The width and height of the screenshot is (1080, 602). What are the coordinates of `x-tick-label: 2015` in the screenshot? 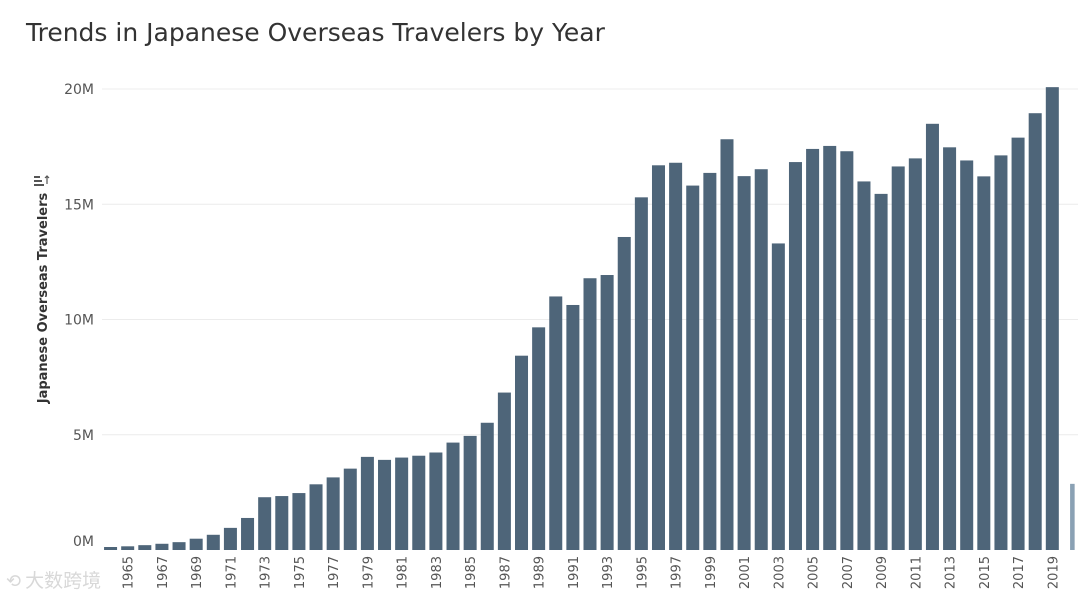 It's located at (985, 572).